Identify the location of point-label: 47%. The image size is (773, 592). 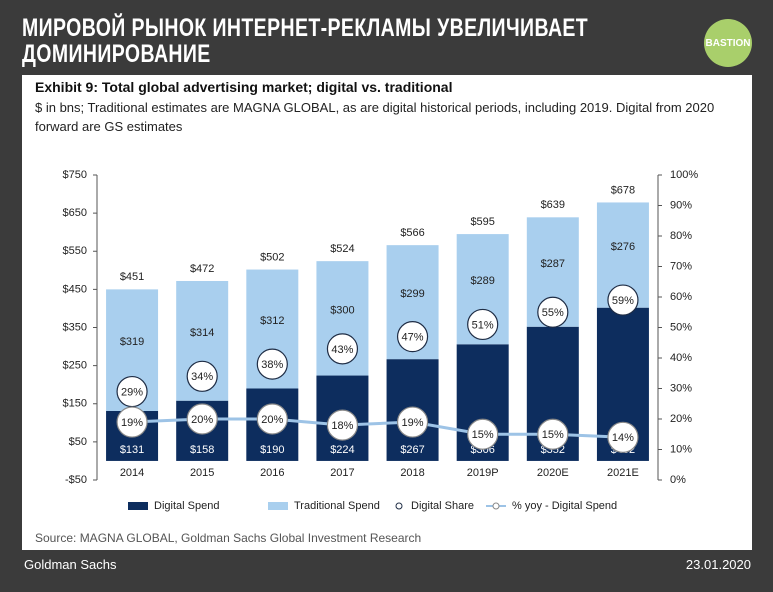
(413, 338).